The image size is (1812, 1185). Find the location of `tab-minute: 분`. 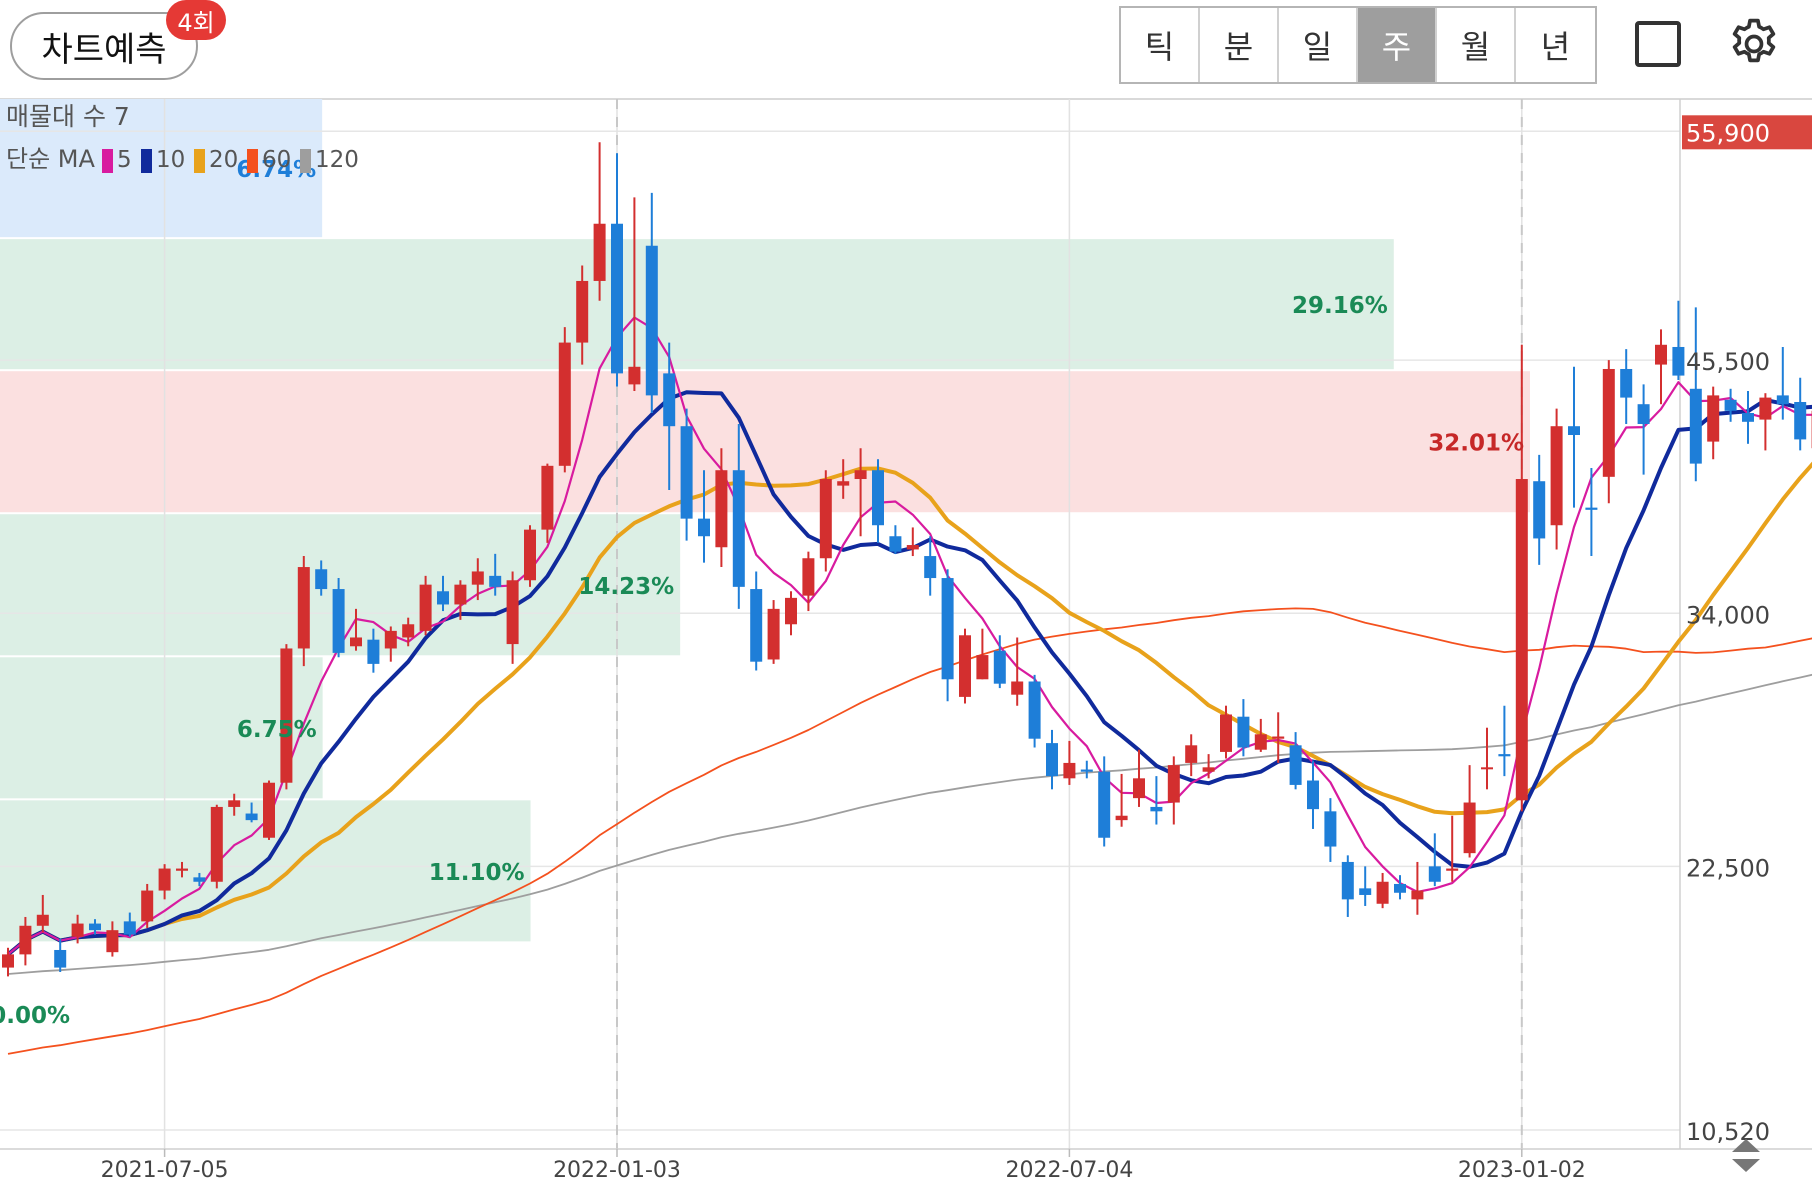

tab-minute: 분 is located at coordinates (1239, 45).